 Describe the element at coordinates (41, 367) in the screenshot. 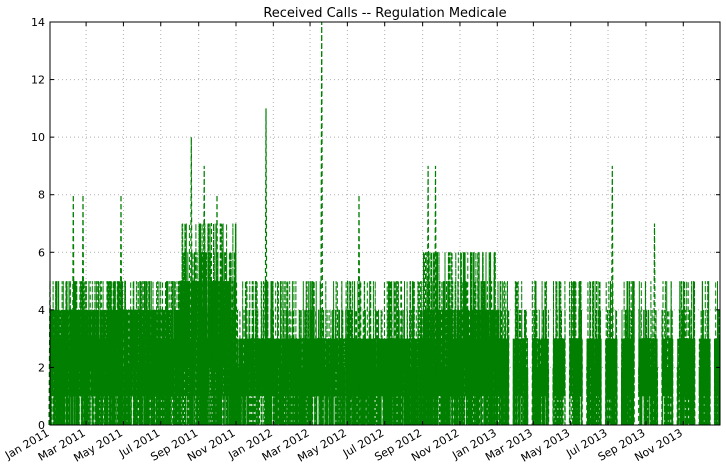

I see `y-tick-label: 2` at that location.